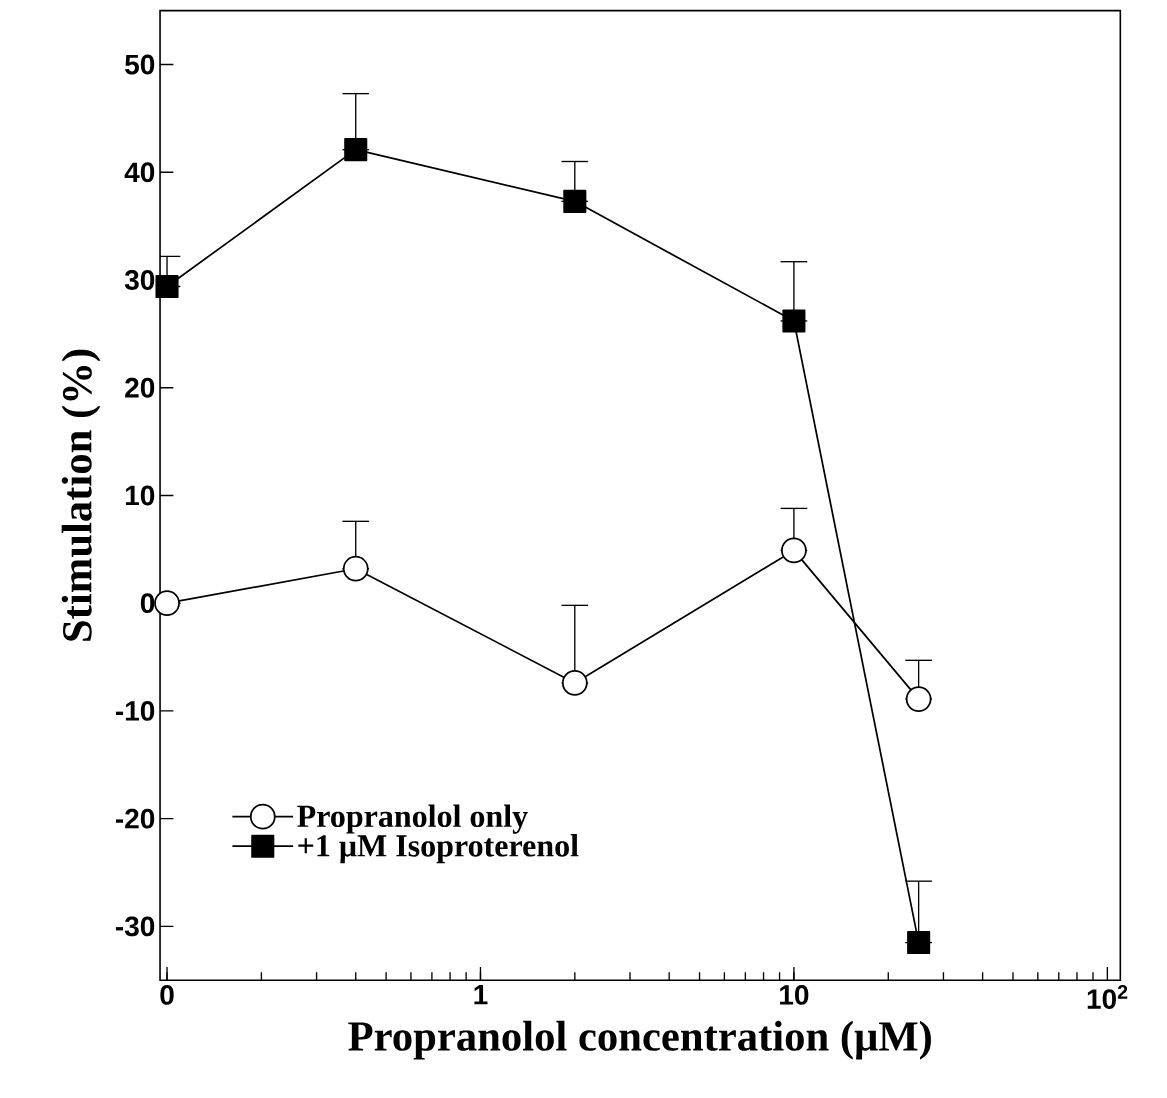 The width and height of the screenshot is (1167, 1098). Describe the element at coordinates (438, 849) in the screenshot. I see `legend-label: +1 μM Isoproterenol` at that location.